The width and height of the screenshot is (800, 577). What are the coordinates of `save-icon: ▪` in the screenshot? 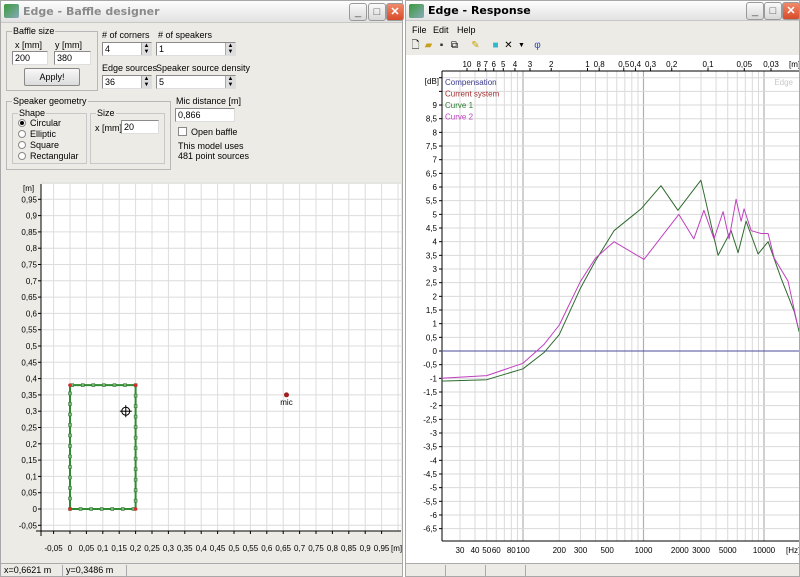 It's located at (441, 45).